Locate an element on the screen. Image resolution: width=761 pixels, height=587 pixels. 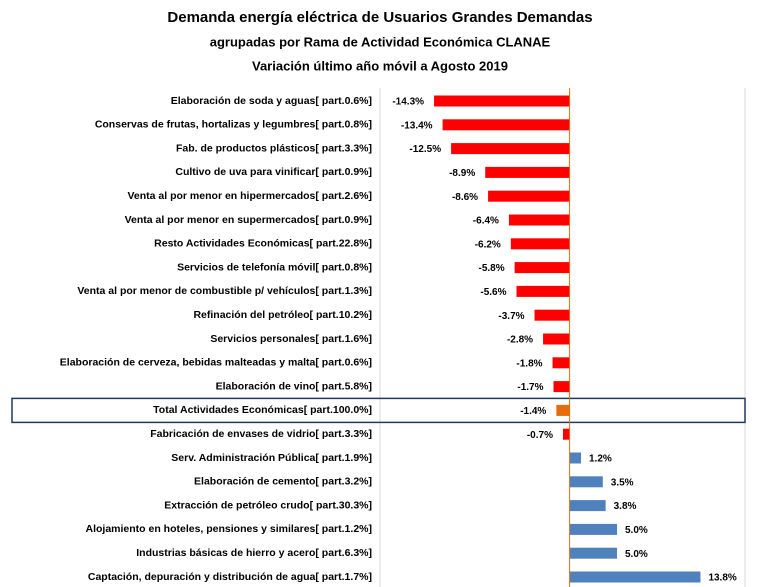
value-label: -6.2% is located at coordinates (488, 244).